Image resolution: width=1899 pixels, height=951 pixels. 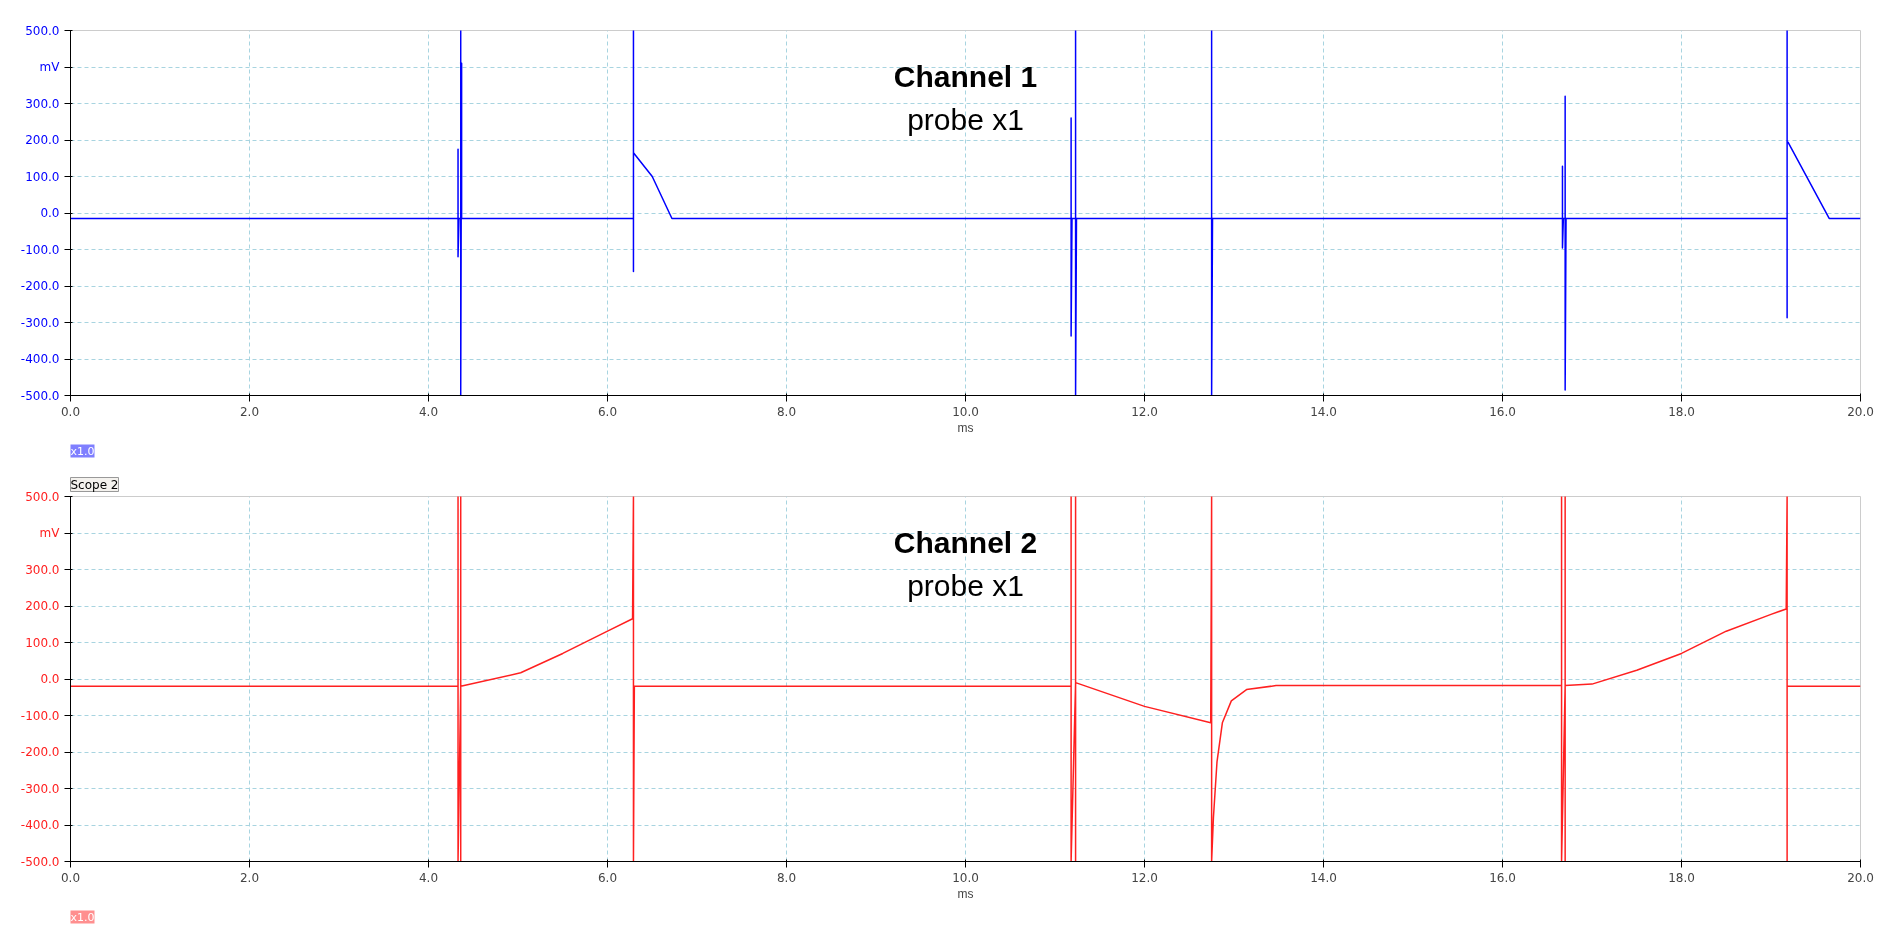 What do you see at coordinates (965, 542) in the screenshot?
I see `text: Channel 2` at bounding box center [965, 542].